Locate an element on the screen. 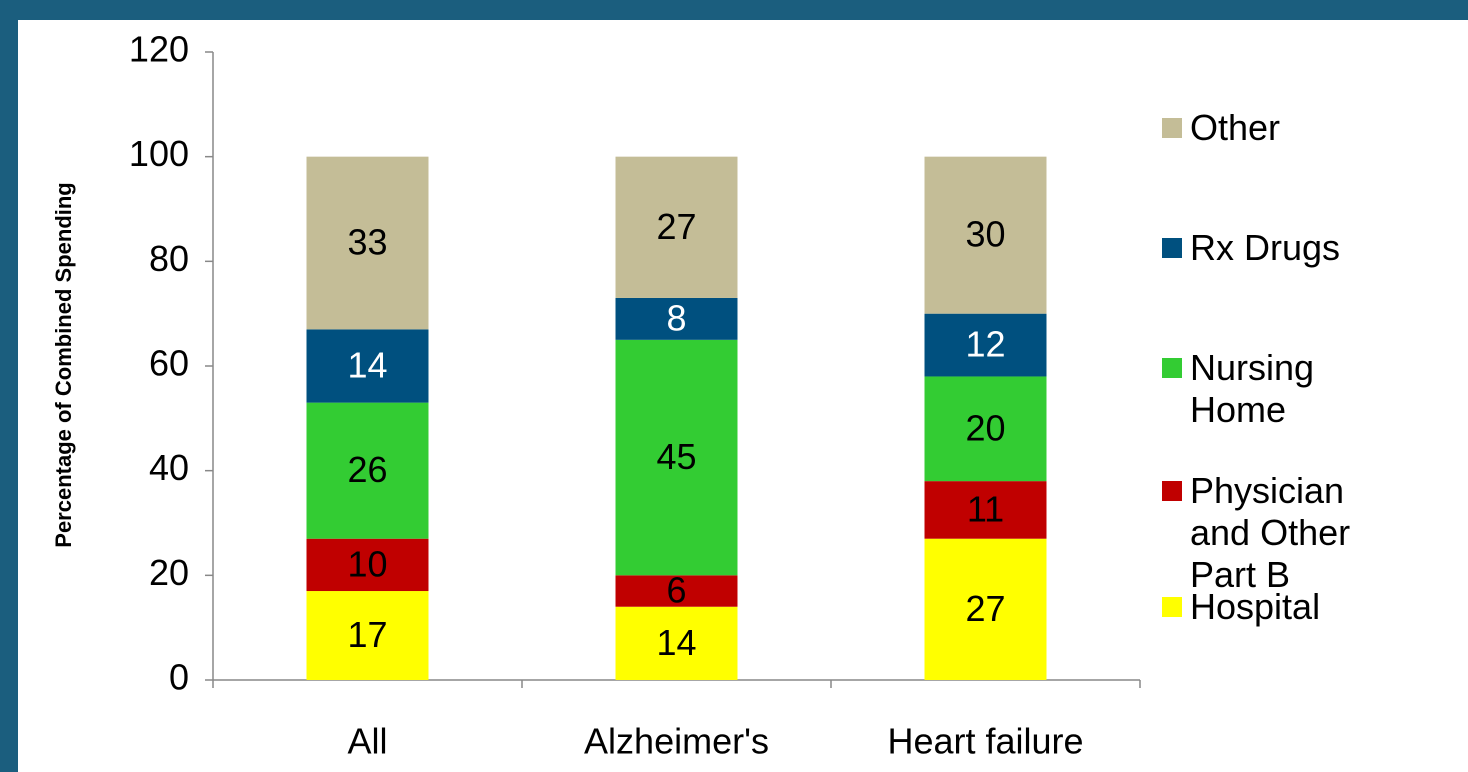 The width and height of the screenshot is (1468, 772). legend-label: Physician and Other Part B is located at coordinates (1270, 532).